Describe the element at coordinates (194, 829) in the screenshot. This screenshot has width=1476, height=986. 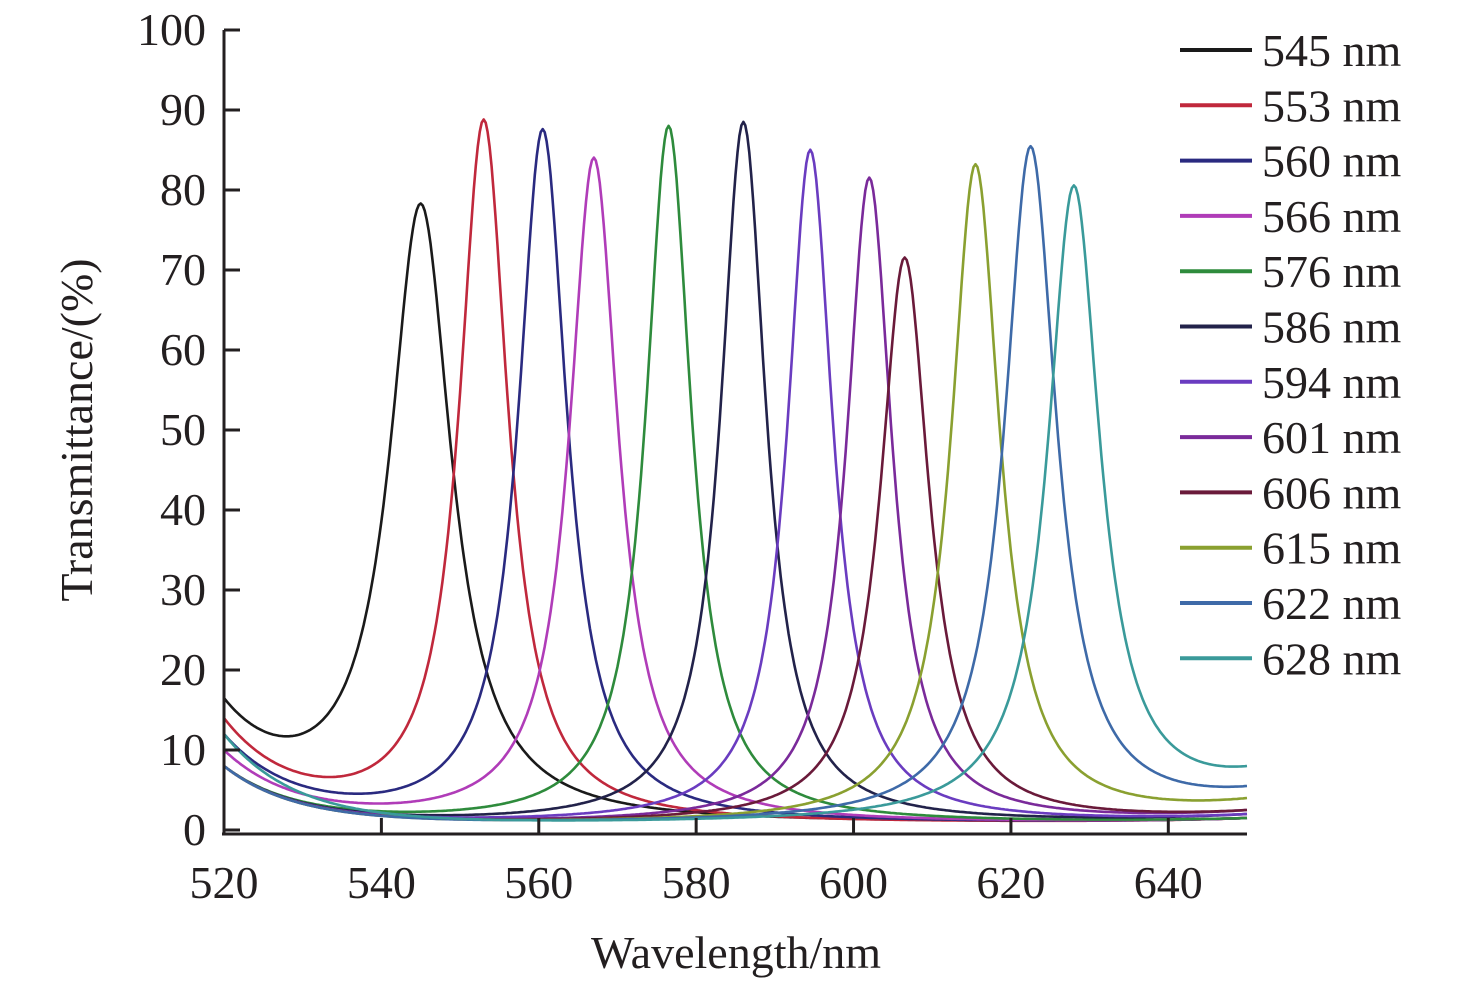
I see `y-tick-label: 0` at that location.